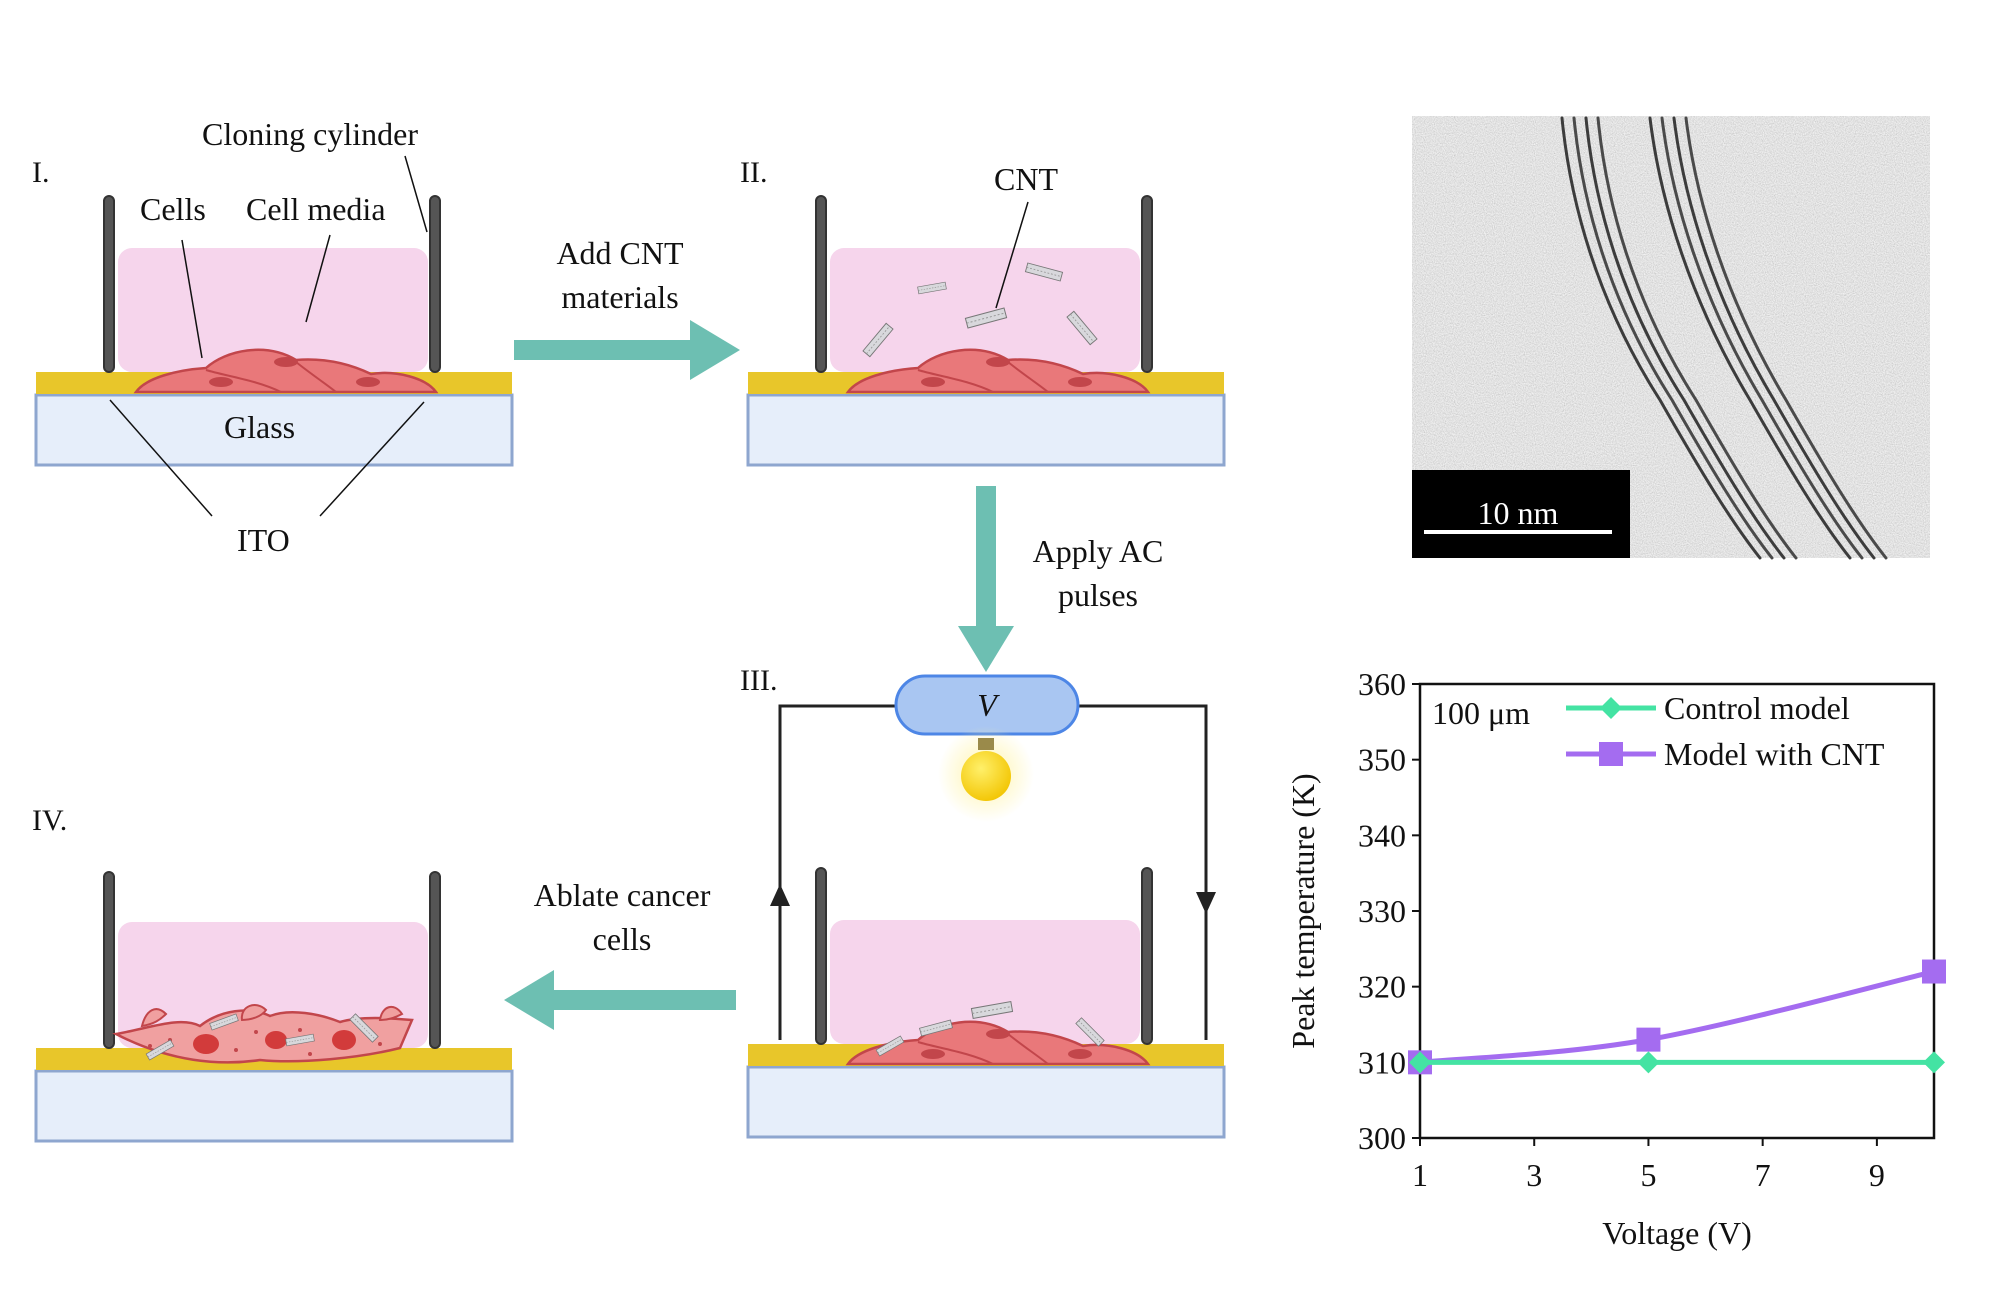  Describe the element at coordinates (1518, 513) in the screenshot. I see `scale-bar-label: 10 nm` at that location.